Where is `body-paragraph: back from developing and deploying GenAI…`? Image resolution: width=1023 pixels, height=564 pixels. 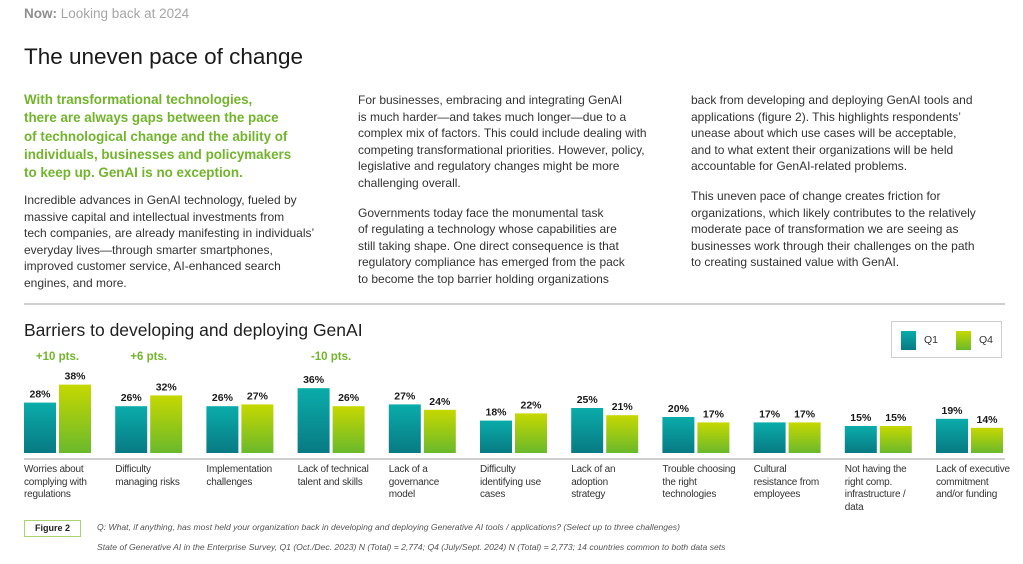
body-paragraph: back from developing and deploying GenAI… is located at coordinates (832, 133).